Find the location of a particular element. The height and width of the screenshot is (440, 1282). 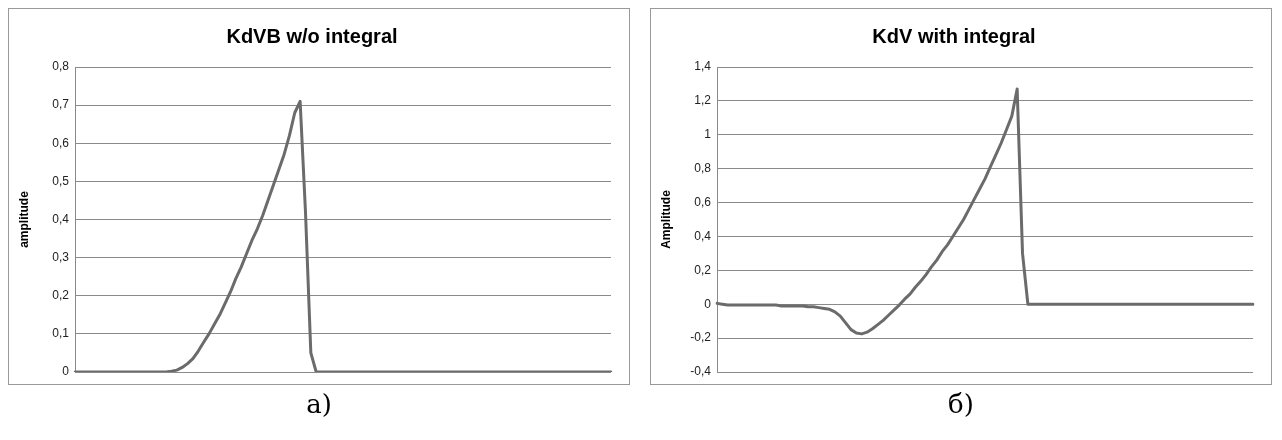

y-tick-label: -0,2 is located at coordinates (701, 337).